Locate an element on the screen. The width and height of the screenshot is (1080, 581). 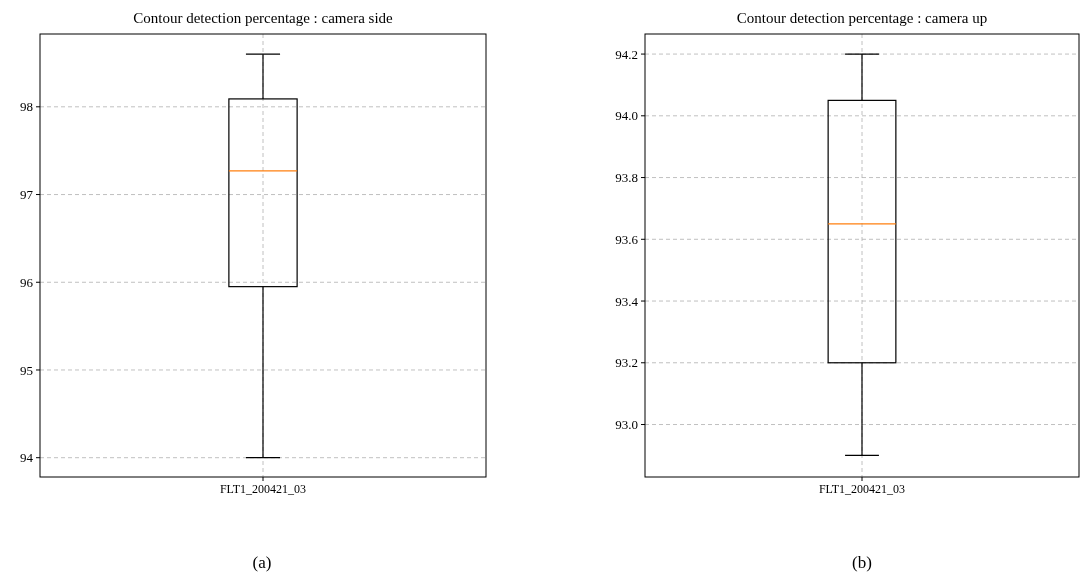
y-tick-label: 93.6 is located at coordinates (627, 239).